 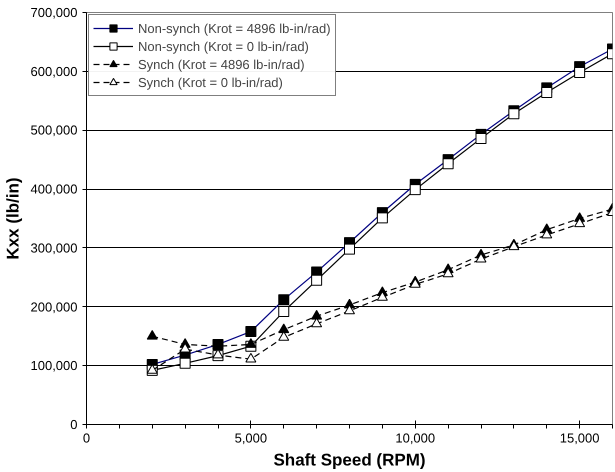 I want to click on legend-label: Non-synch (Krot = 4896 lb-in/rad), so click(x=234, y=28).